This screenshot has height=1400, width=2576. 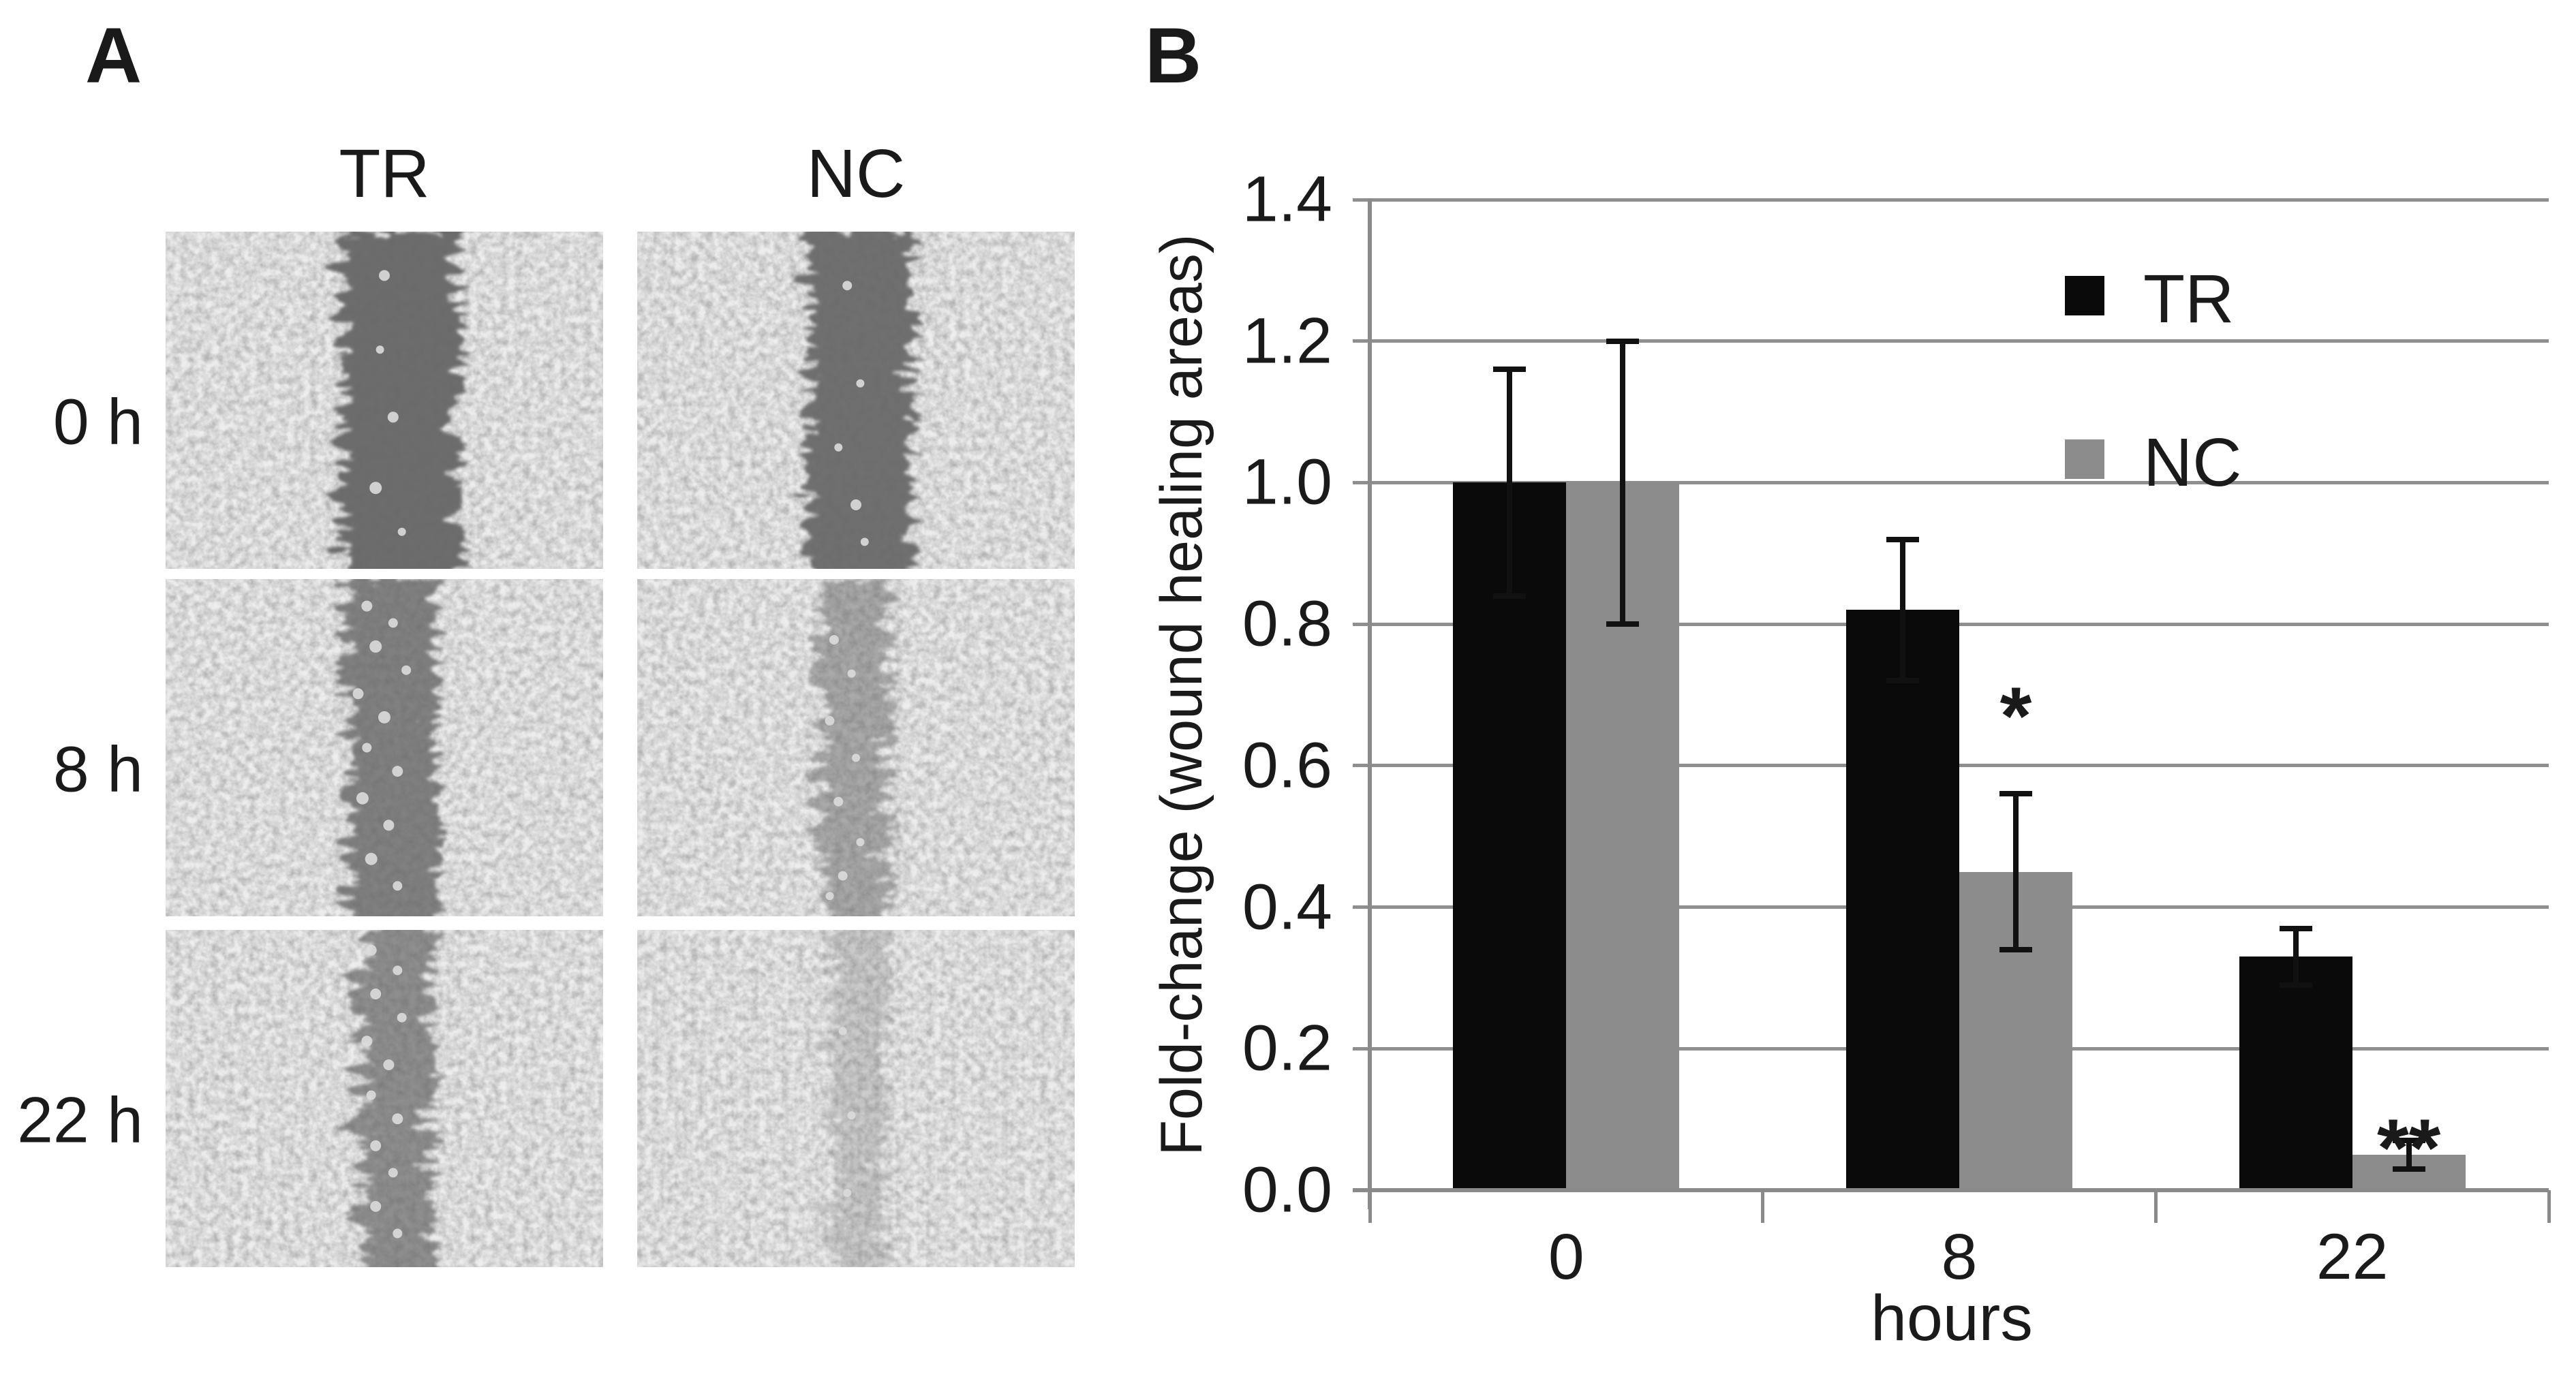 I want to click on legend-label-NC: NC, so click(x=2192, y=462).